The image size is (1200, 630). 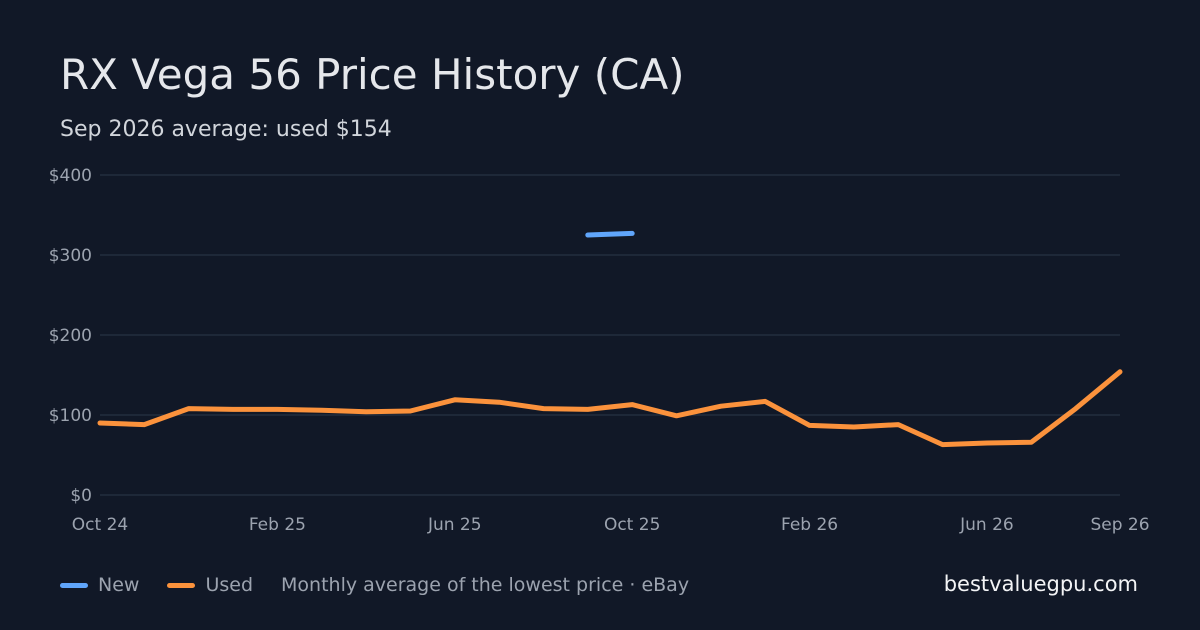 I want to click on series-line-used, so click(x=610, y=408).